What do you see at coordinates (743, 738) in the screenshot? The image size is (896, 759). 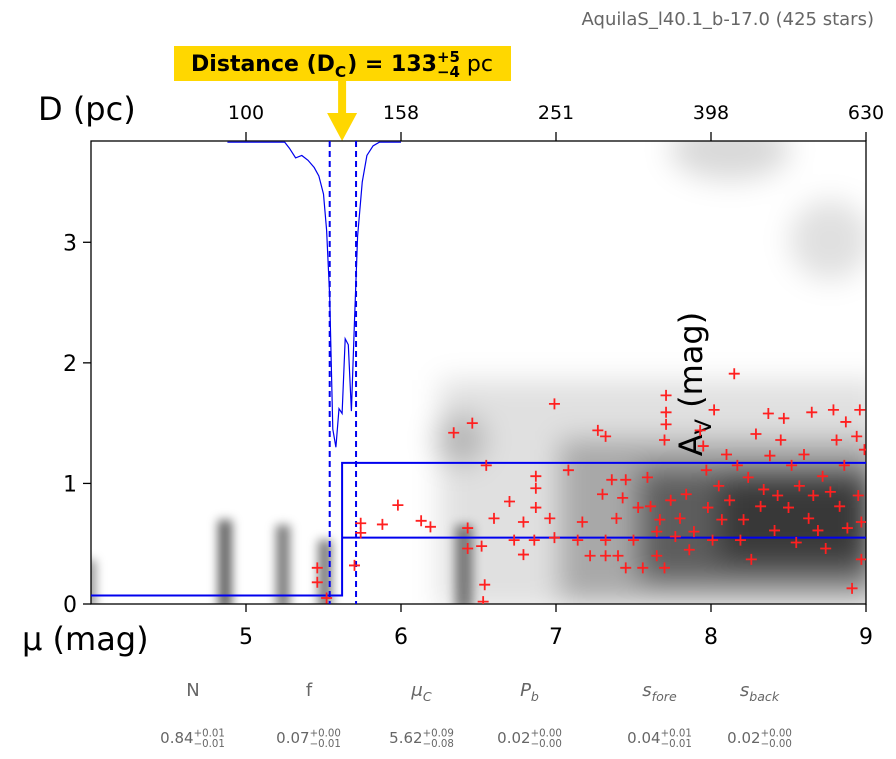 I see `parameter-value-part: 0.02` at bounding box center [743, 738].